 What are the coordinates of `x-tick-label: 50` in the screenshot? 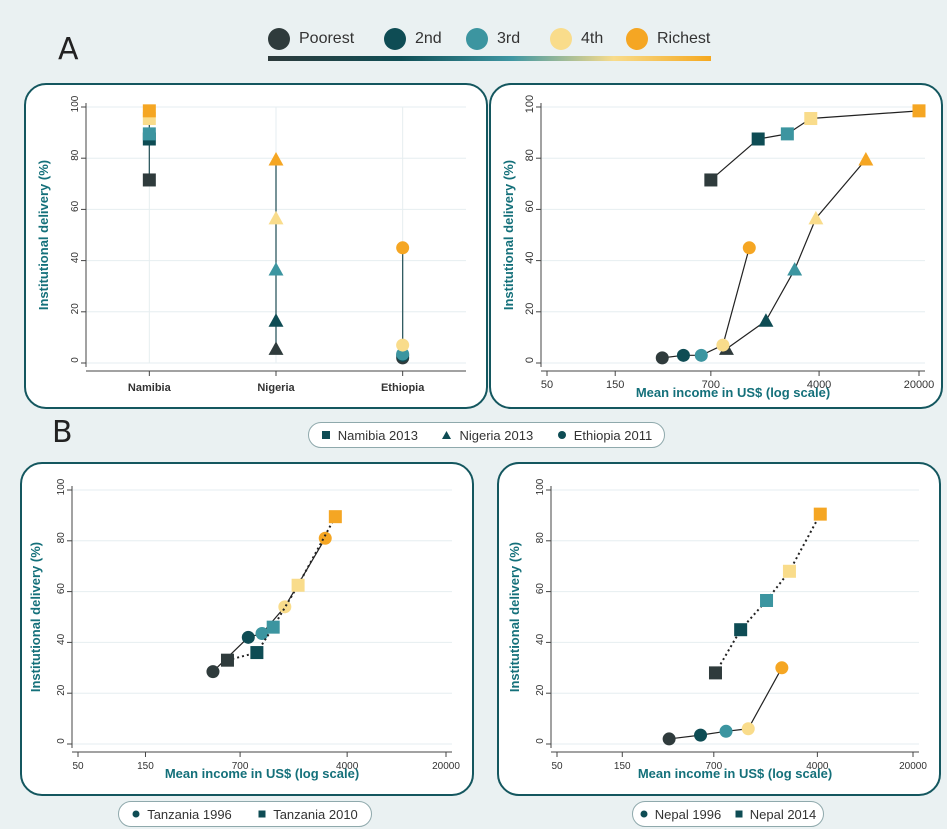 It's located at (557, 766).